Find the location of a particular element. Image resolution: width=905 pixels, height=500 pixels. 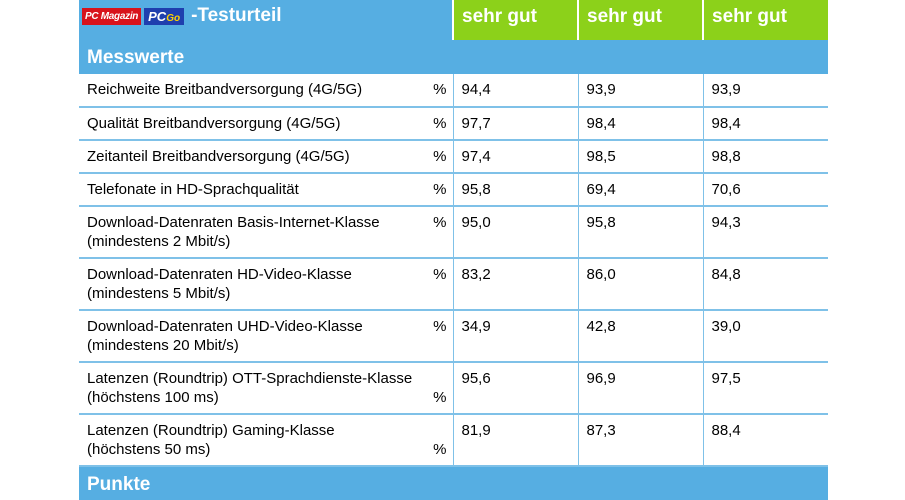

row-label-line2: (mindestens 20 Mbit/s) is located at coordinates (163, 345).